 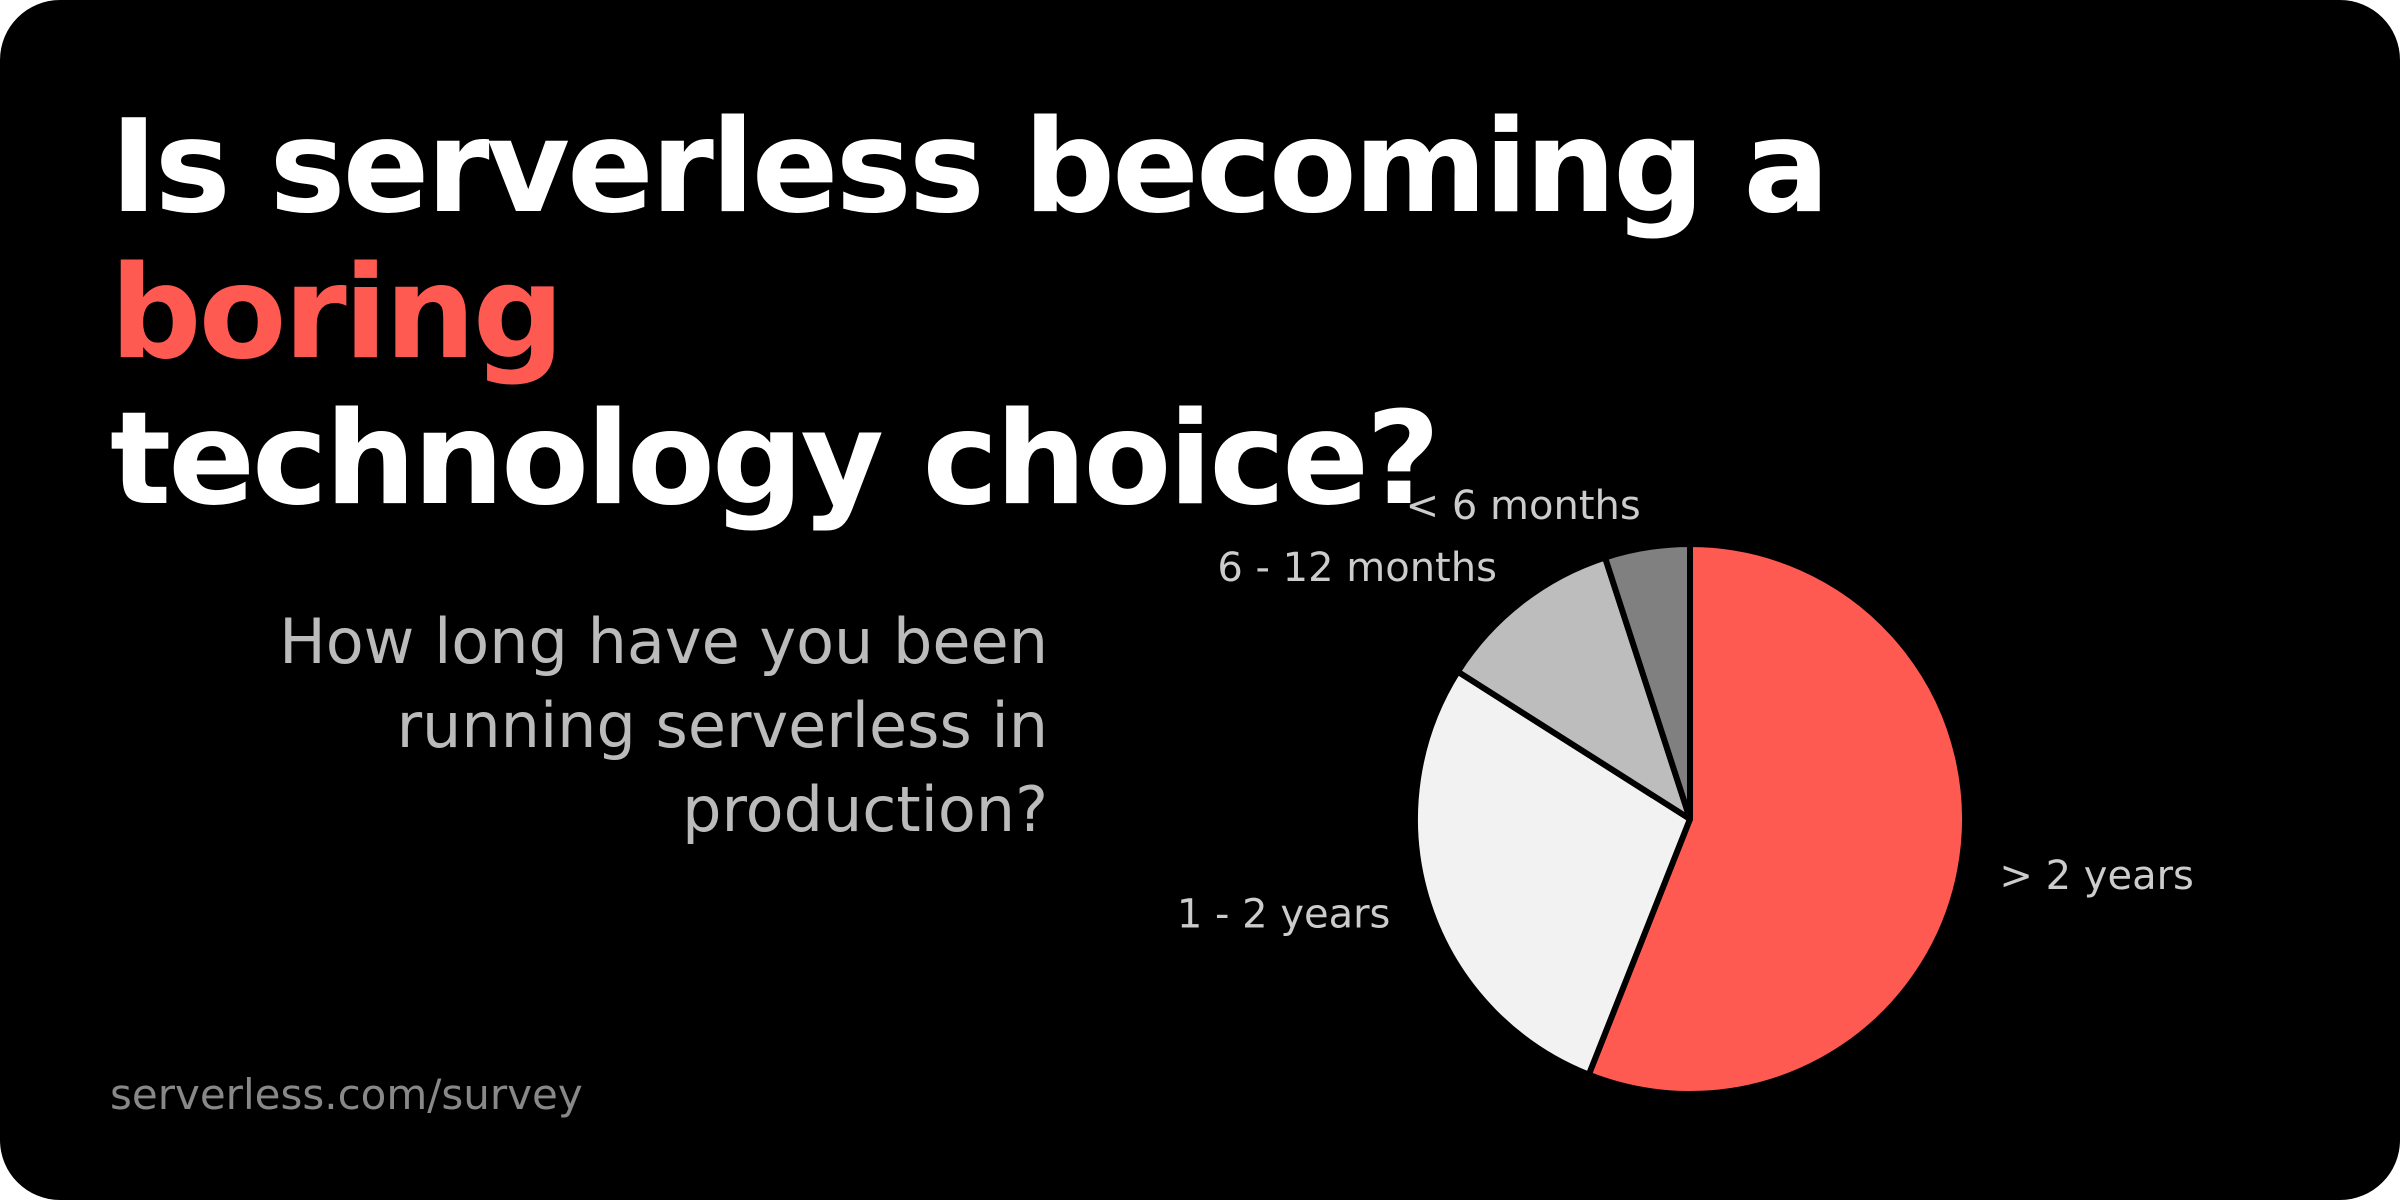 What do you see at coordinates (337, 313) in the screenshot?
I see `title-highlight: boring` at bounding box center [337, 313].